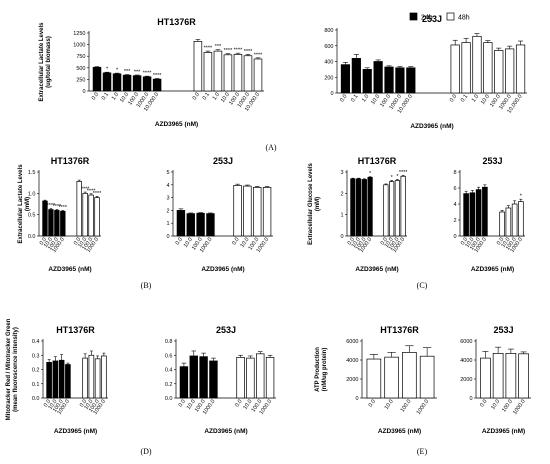 This screenshot has height=464, width=550. What do you see at coordinates (79, 34) in the screenshot?
I see `y-tick-label: 1250` at bounding box center [79, 34].